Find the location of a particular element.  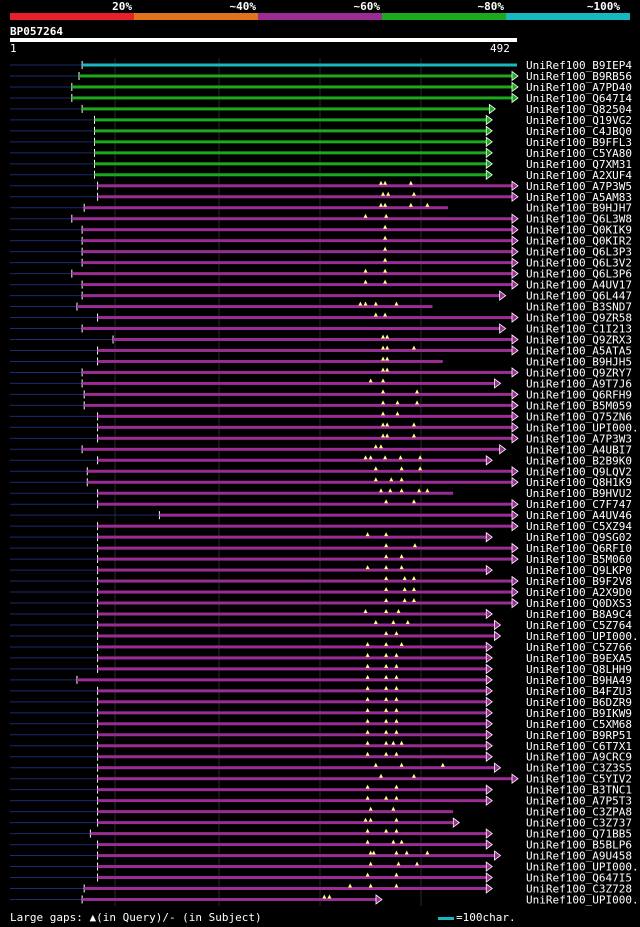

legend-label: ~100% is located at coordinates (603, 6).